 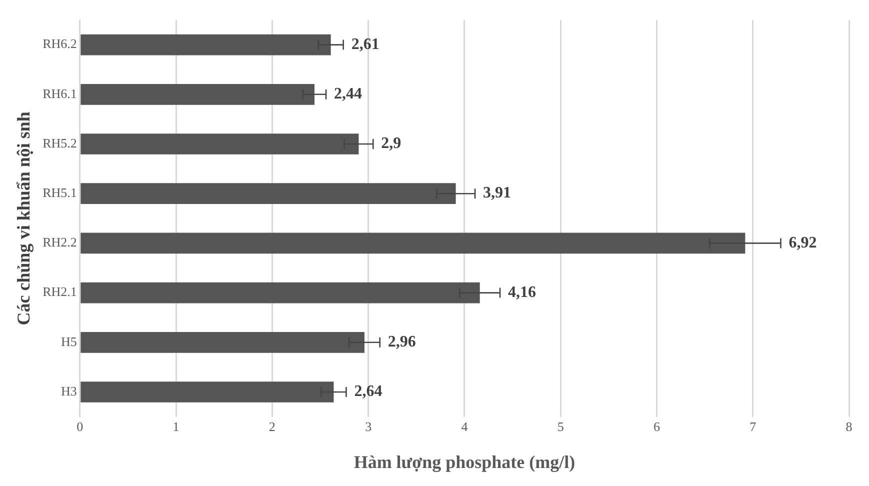 What do you see at coordinates (23, 219) in the screenshot?
I see `y-axis-title: Các chủng vi khuẩn nội snh` at bounding box center [23, 219].